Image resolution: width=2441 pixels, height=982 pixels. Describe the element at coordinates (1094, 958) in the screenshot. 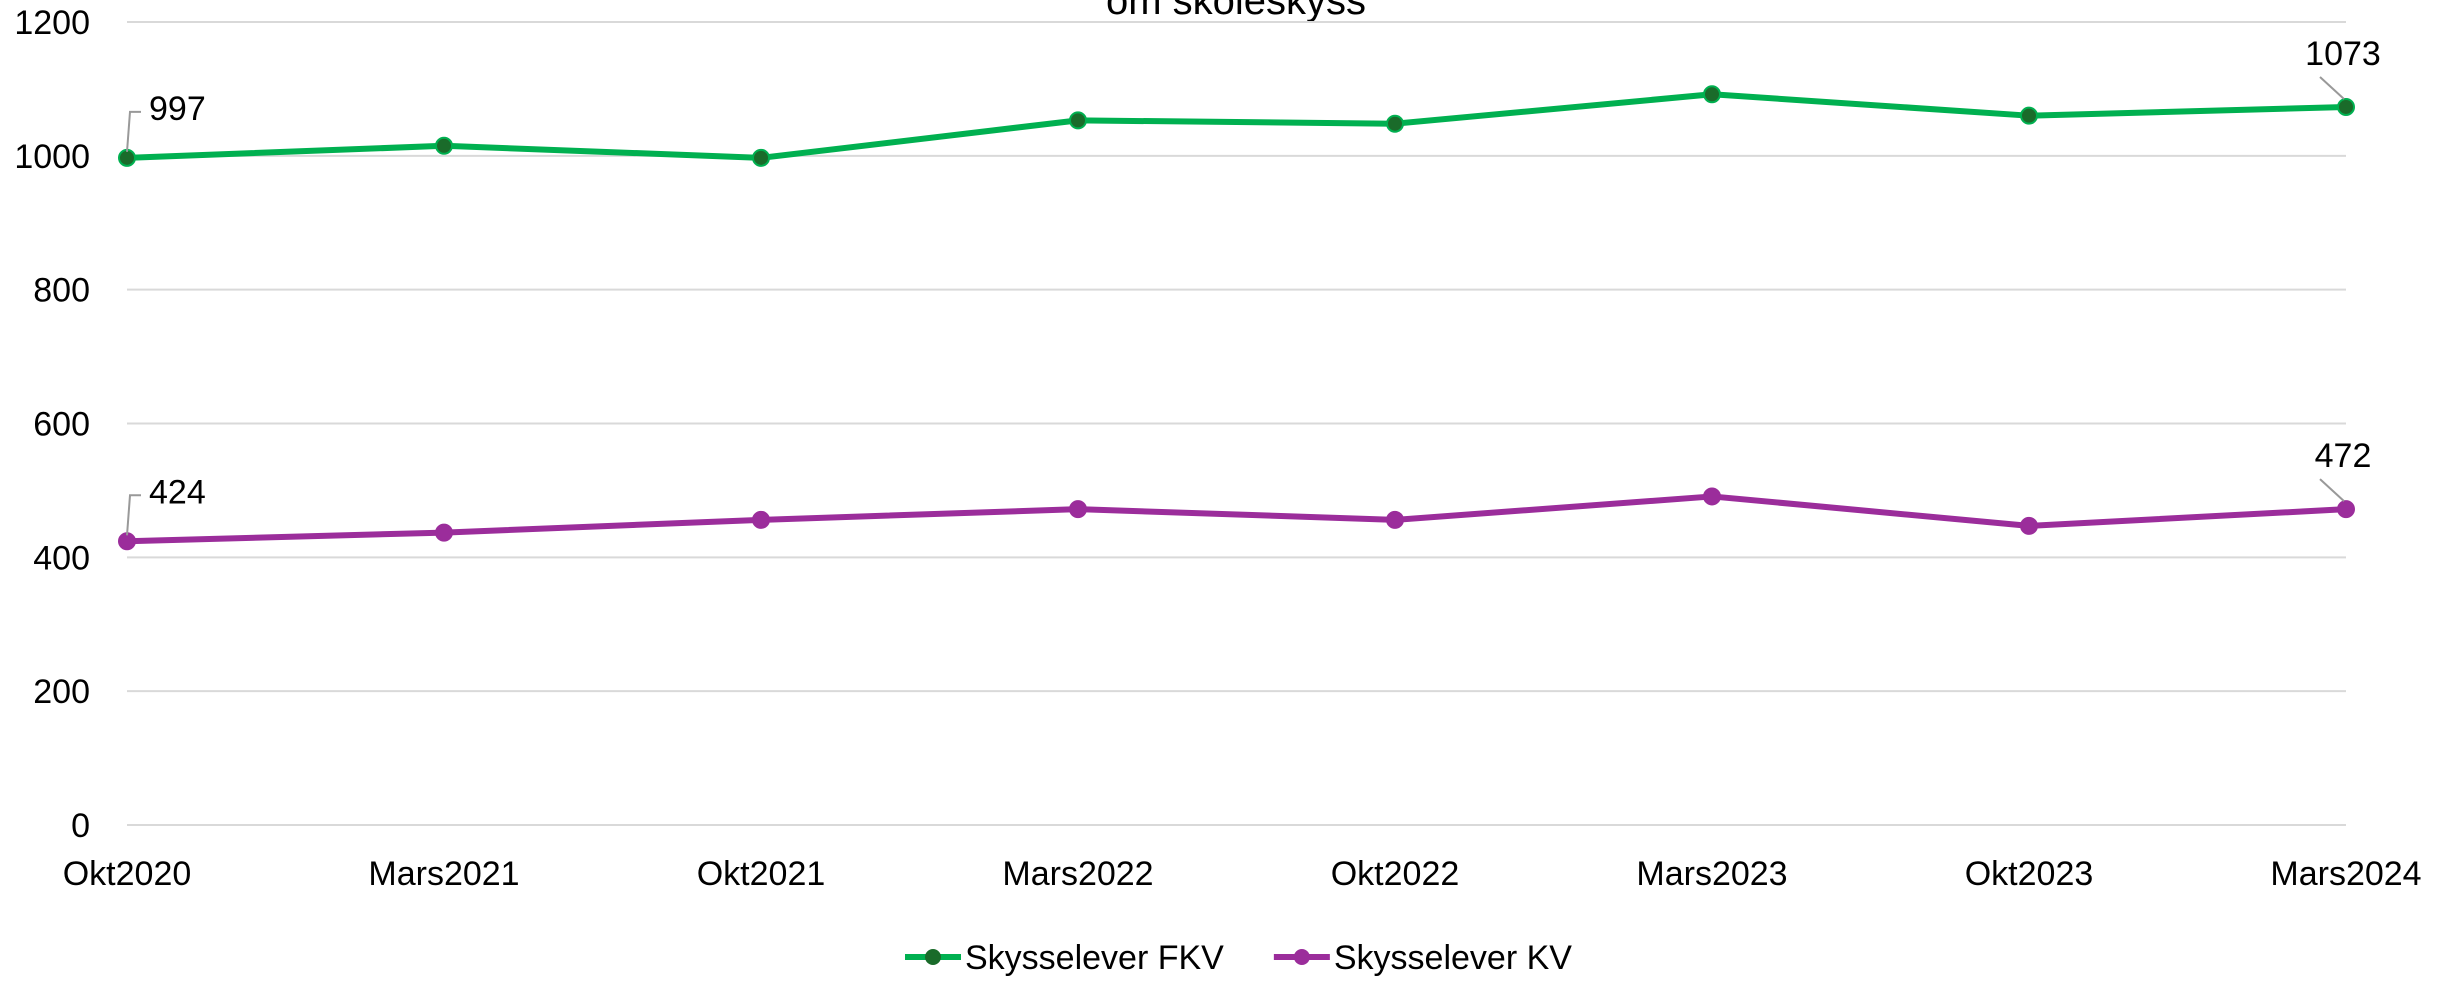

I see `legend-label: Skysselever FKV` at that location.